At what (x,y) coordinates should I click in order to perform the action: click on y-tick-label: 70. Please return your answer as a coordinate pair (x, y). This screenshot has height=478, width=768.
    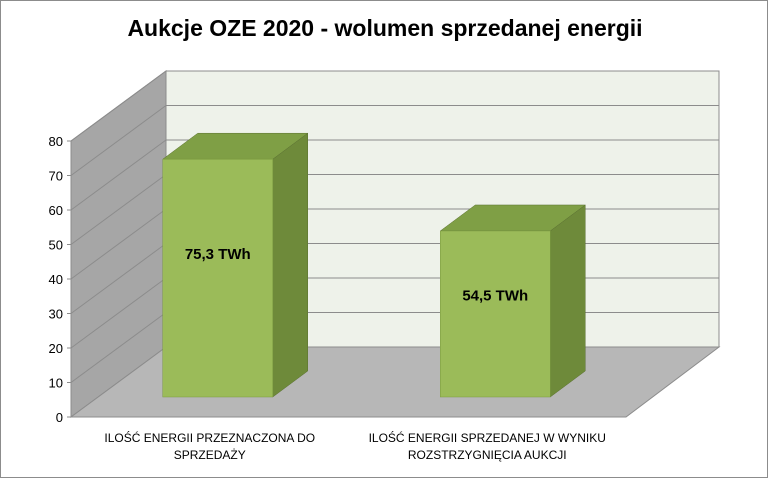
    Looking at the image, I should click on (56, 176).